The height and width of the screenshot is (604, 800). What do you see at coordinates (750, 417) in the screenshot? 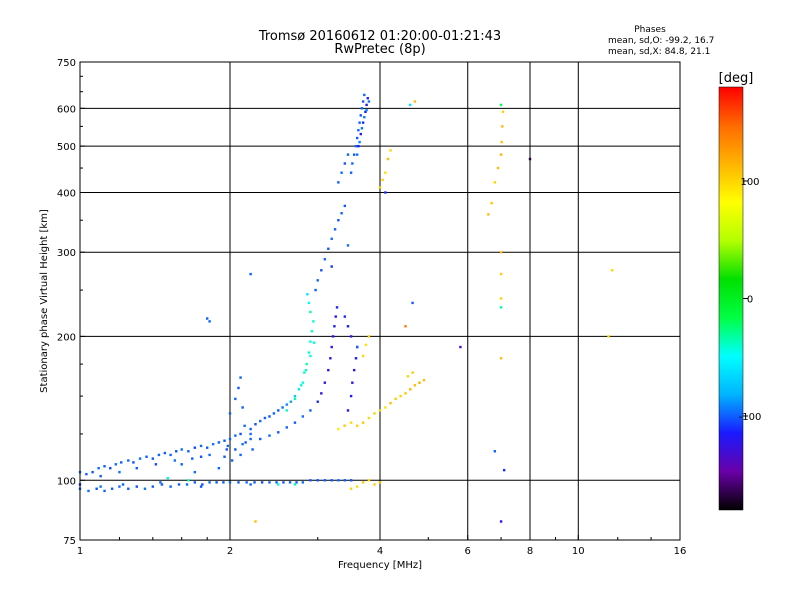
I see `colorbar-tick-label: -100` at bounding box center [750, 417].